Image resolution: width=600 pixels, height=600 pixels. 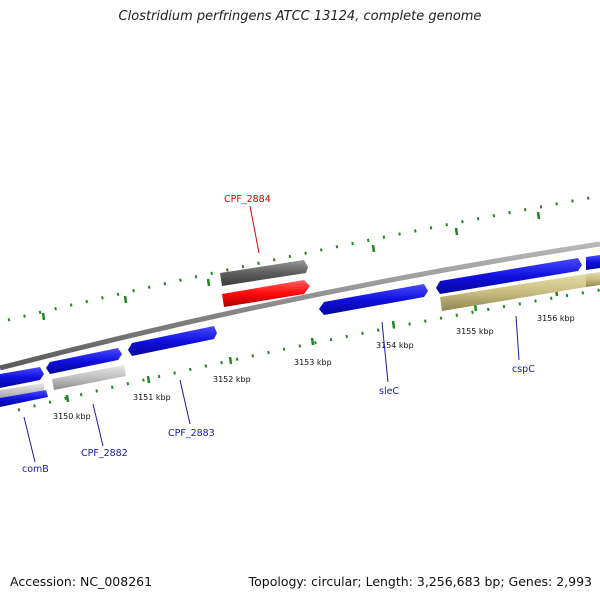 What do you see at coordinates (593, 279) in the screenshot?
I see `gene-olive-end` at bounding box center [593, 279].